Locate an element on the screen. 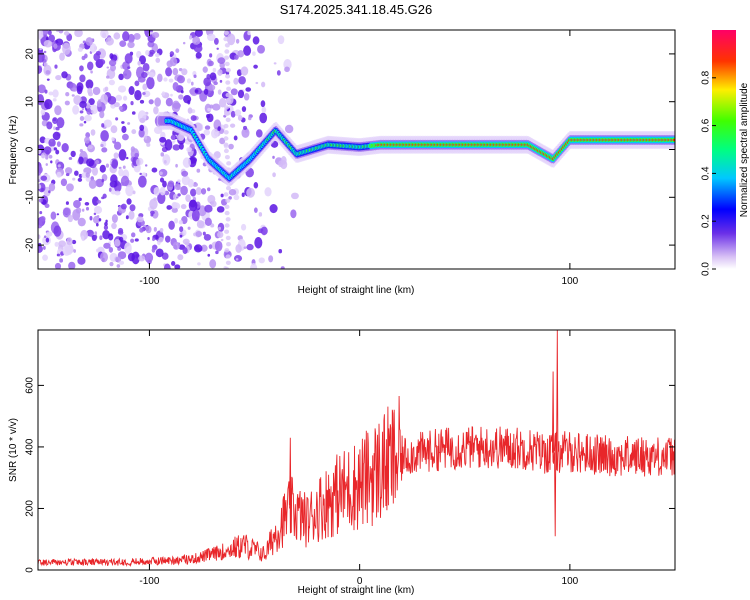 The height and width of the screenshot is (600, 750). colorbar-label: Normalized spectral amplitude is located at coordinates (744, 149).